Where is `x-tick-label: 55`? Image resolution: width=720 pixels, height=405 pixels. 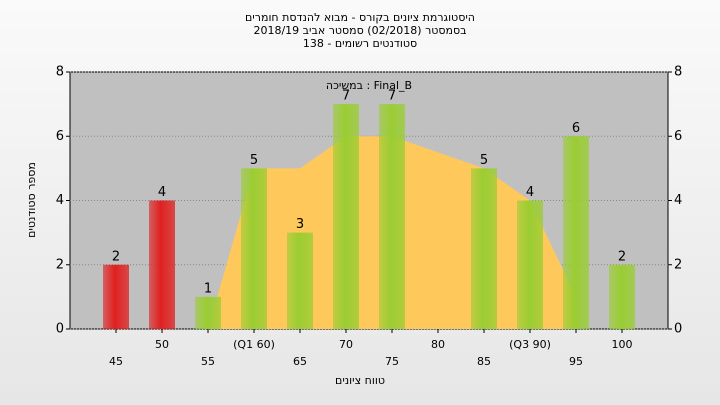 x-tick-label: 55 is located at coordinates (208, 361).